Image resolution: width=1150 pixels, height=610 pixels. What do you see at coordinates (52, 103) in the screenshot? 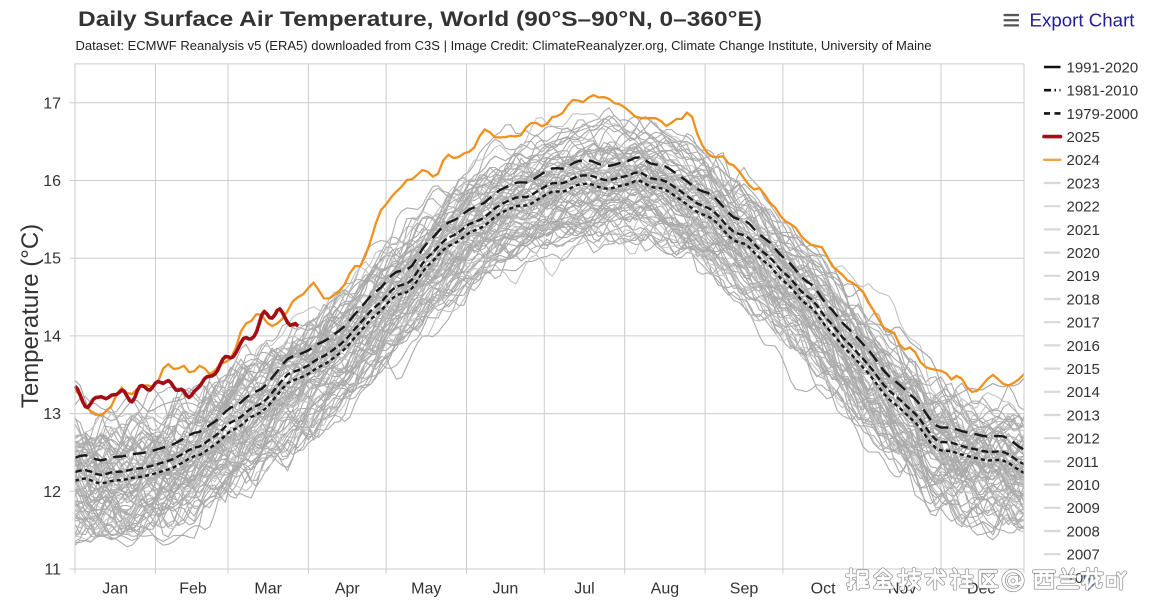
I see `svg-text: 17` at bounding box center [52, 103].